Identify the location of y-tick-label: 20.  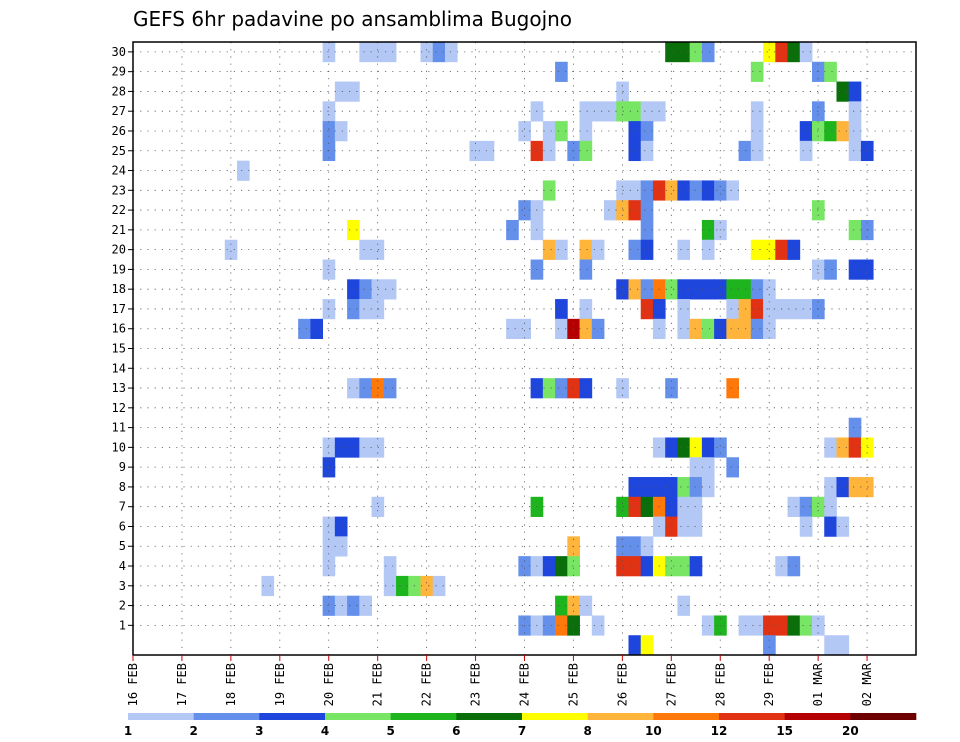
(119, 250).